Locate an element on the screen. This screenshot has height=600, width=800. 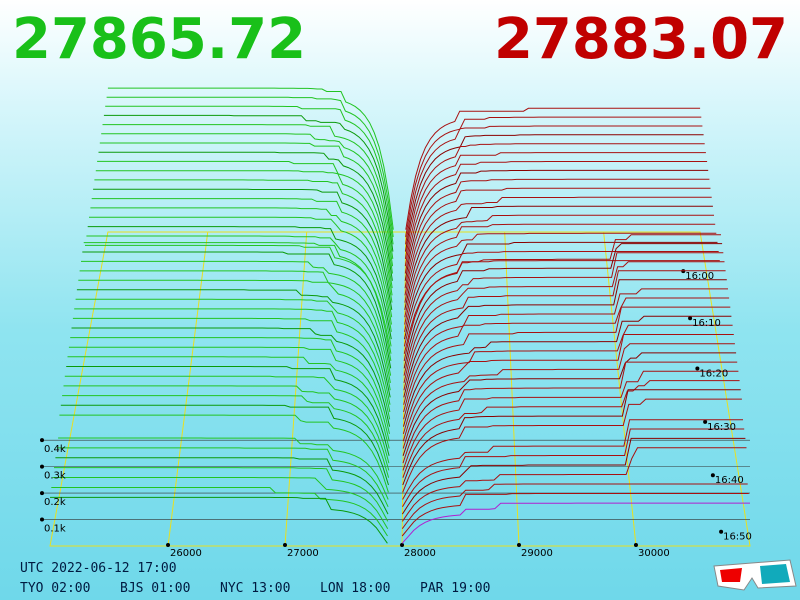
time-label: 16:30 is located at coordinates (721, 427).